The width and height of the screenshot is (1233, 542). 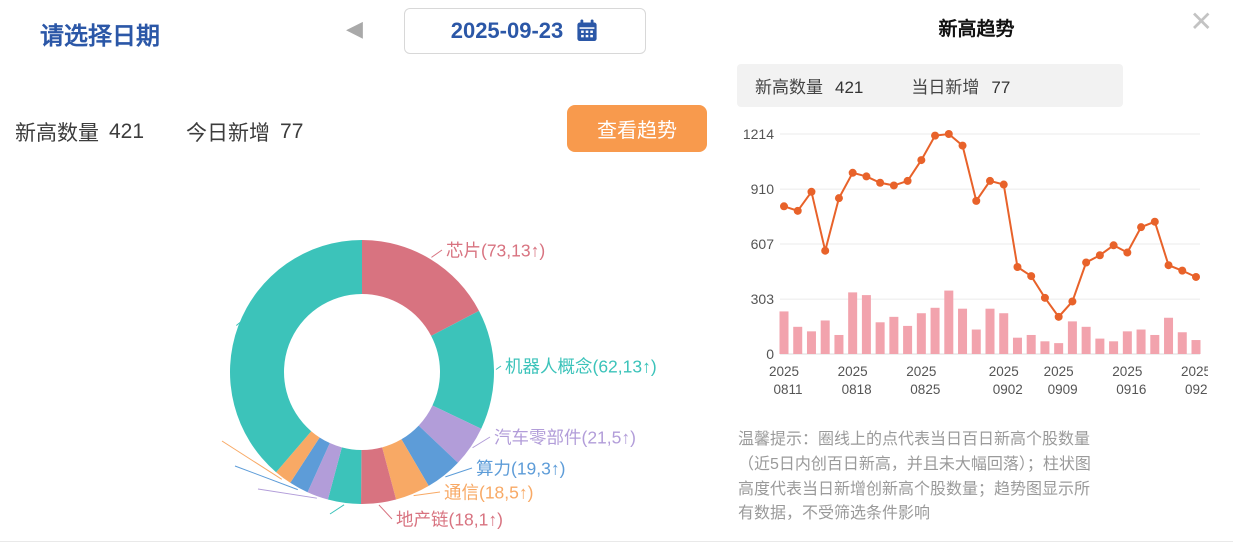 I want to click on x-tick-year: 2025, so click(x=1059, y=371).